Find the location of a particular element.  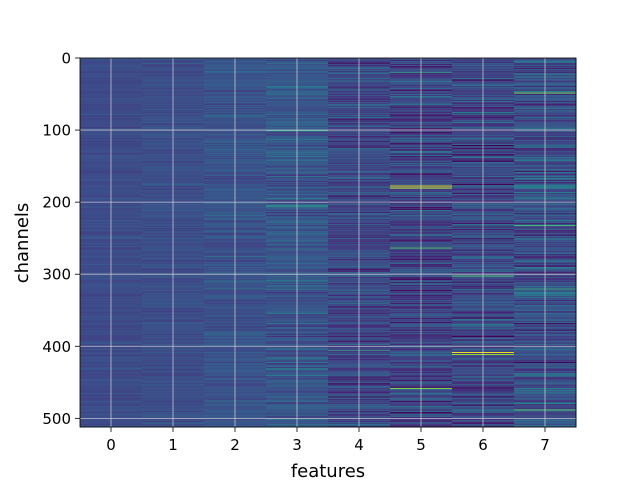

x-tick-label: 7 is located at coordinates (545, 445).